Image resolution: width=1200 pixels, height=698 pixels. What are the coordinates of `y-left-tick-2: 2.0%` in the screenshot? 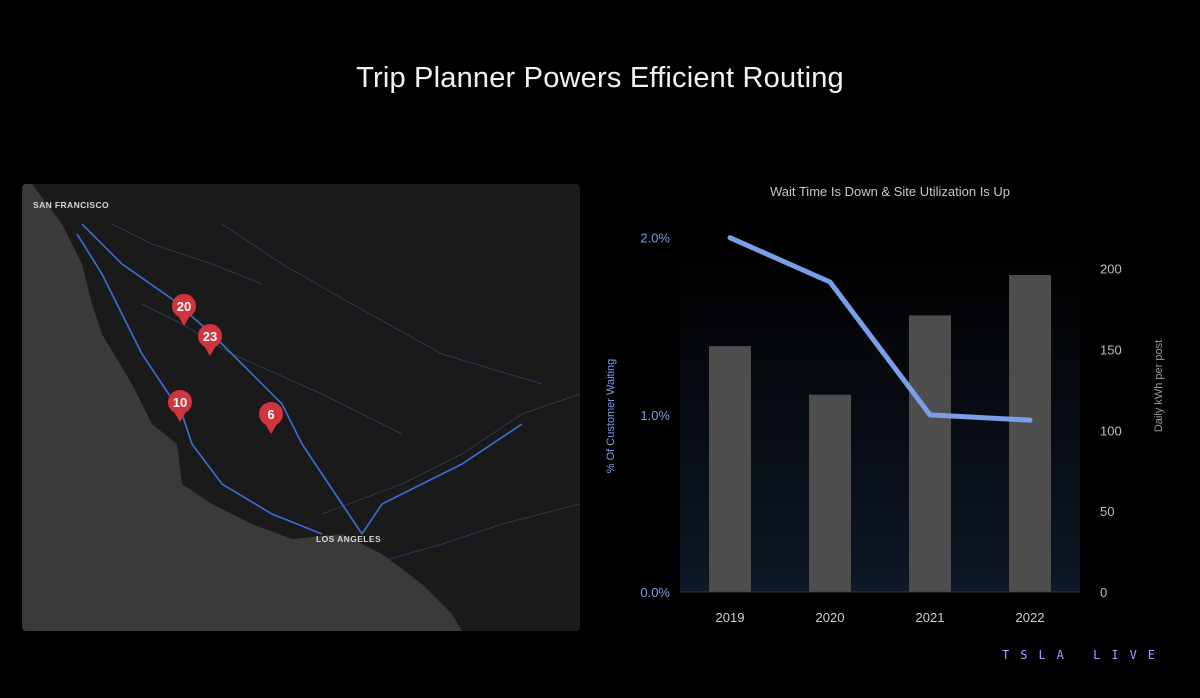 It's located at (655, 238).